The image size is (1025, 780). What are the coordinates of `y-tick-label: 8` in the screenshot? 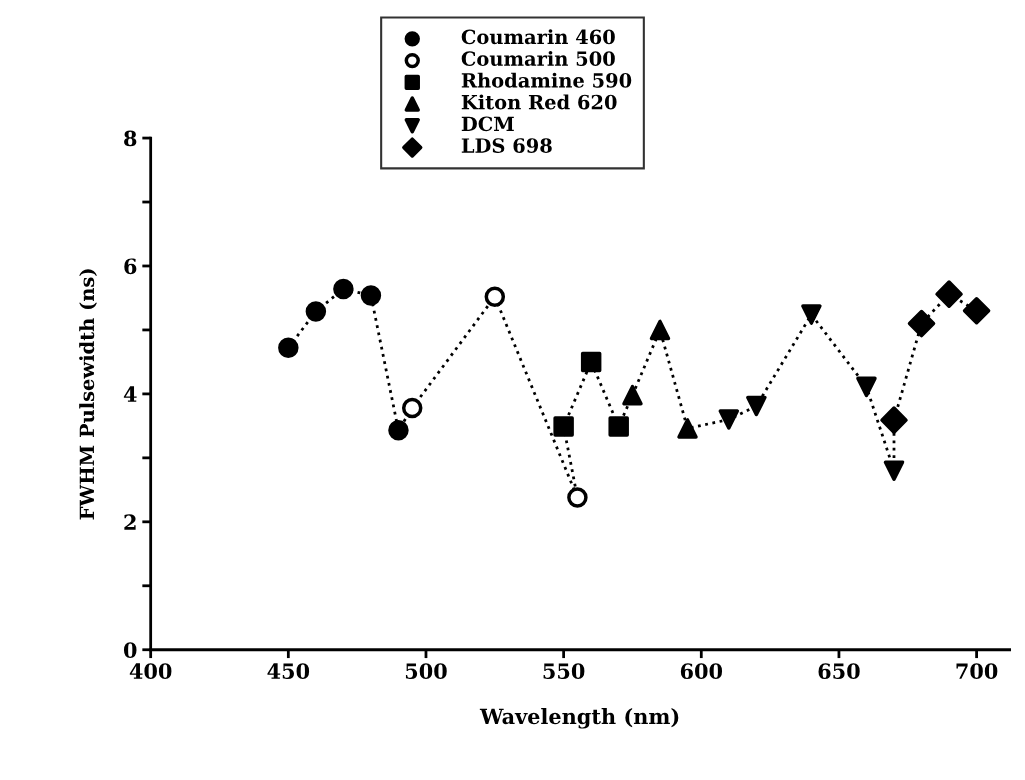 It's located at (130, 138).